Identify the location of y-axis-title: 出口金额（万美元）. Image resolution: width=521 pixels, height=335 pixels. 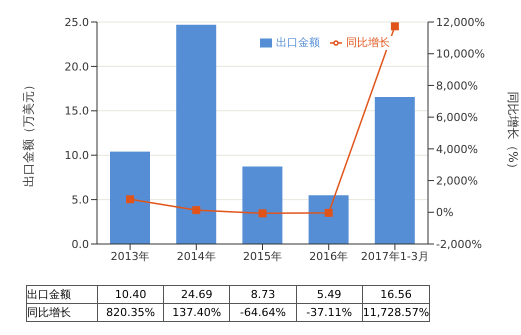
(28, 133).